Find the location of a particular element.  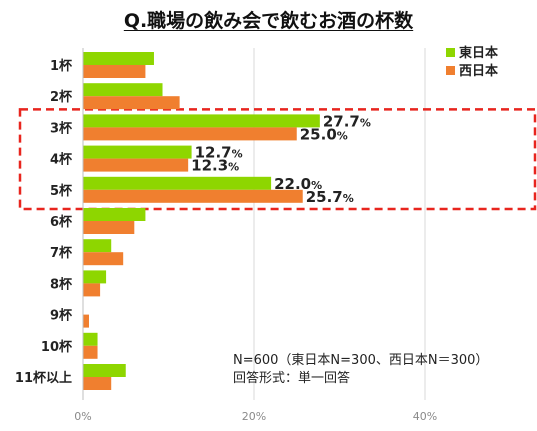

legend-label: 西日本 is located at coordinates (478, 71).